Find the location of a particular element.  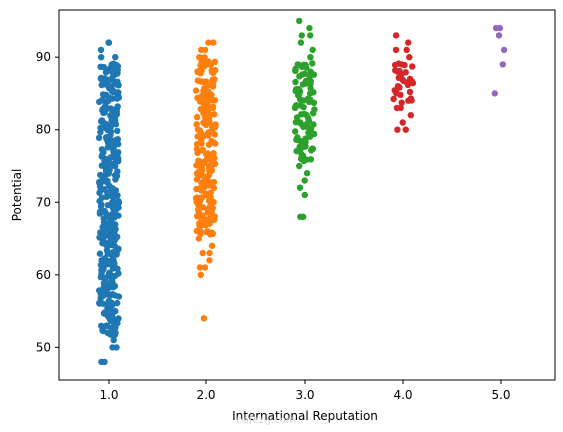

x-tick-label: 2.0 is located at coordinates (205, 395).